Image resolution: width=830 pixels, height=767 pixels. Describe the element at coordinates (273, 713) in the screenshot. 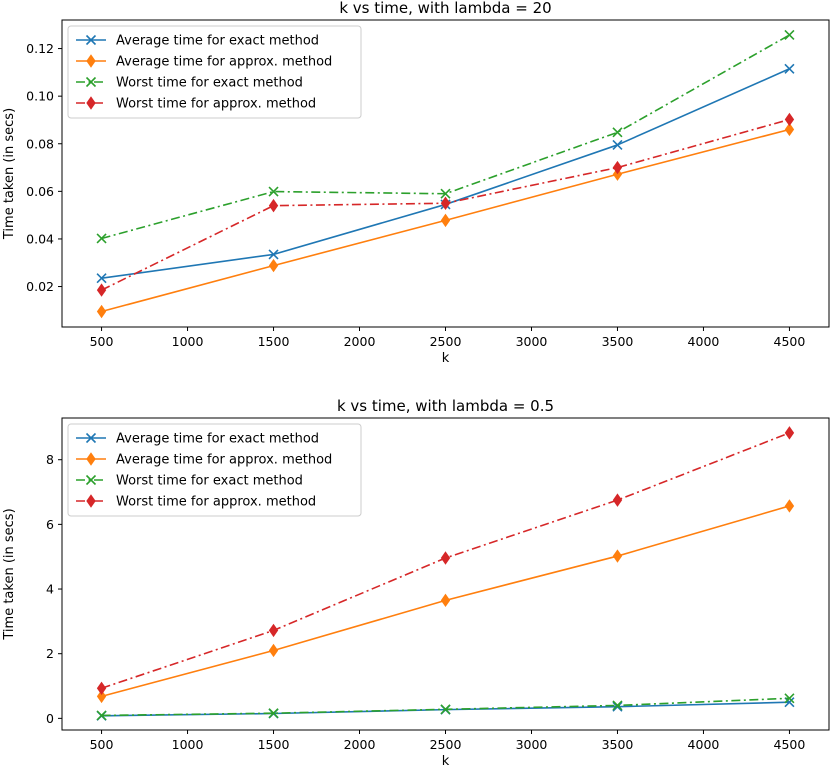

I see `chart-2-series-worst-time-for-exact-method-point-2-b` at that location.